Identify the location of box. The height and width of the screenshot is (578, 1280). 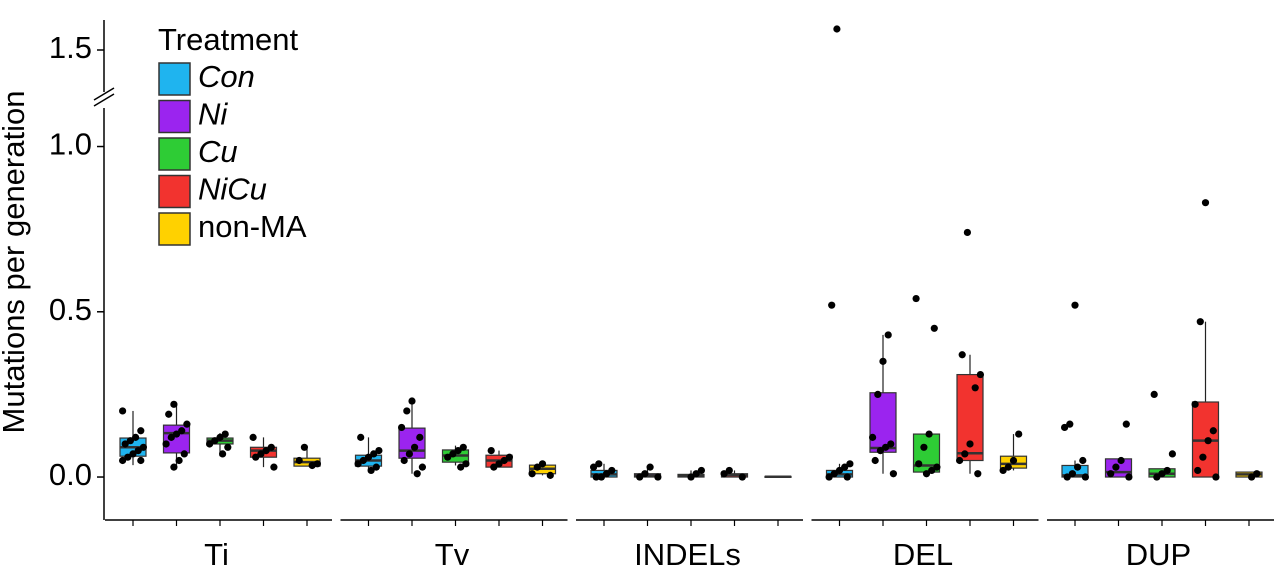
(970, 417).